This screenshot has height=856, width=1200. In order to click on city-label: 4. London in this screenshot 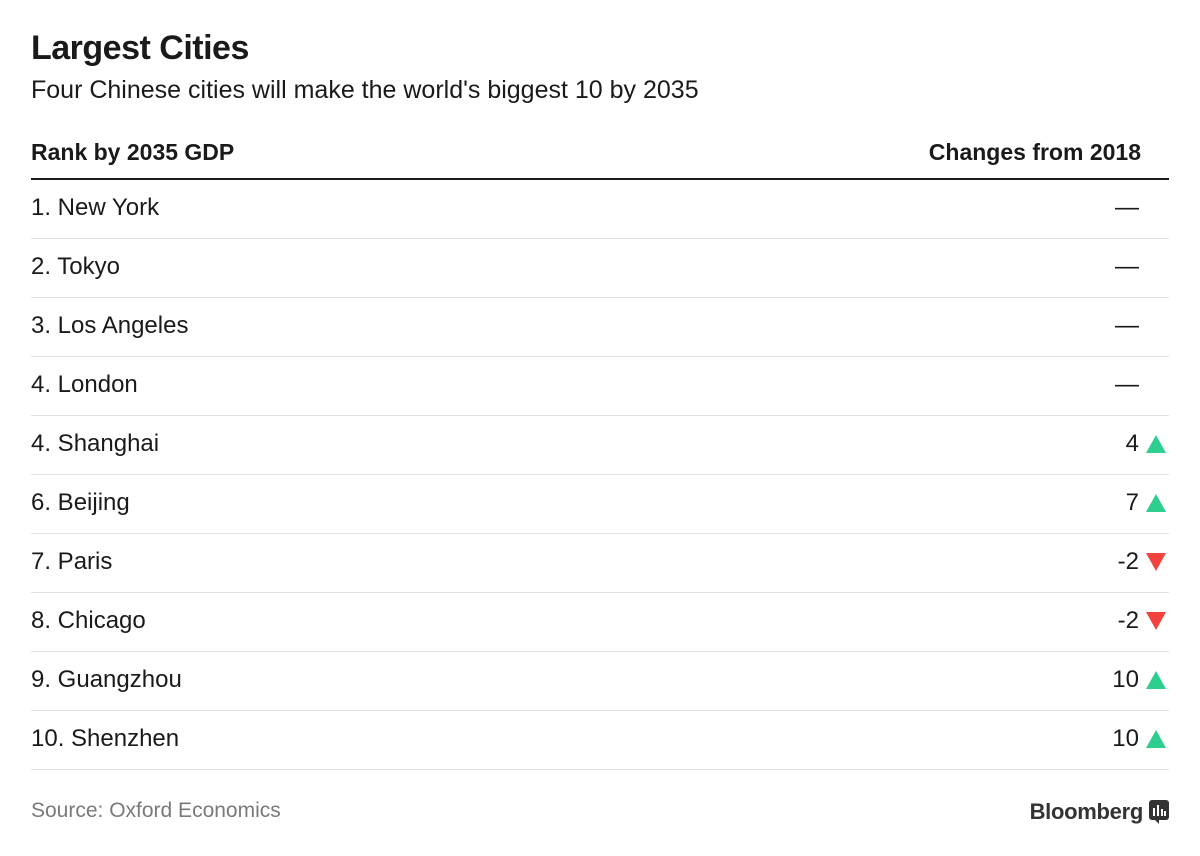, I will do `click(84, 384)`.